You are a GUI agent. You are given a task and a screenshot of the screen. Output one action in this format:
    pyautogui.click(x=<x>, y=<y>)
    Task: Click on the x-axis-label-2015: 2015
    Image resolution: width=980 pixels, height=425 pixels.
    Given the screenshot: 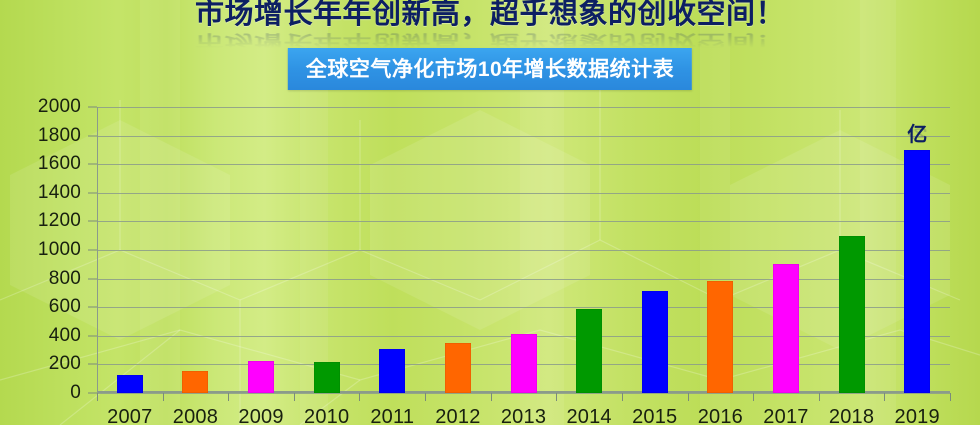 What is the action you would take?
    pyautogui.click(x=655, y=415)
    